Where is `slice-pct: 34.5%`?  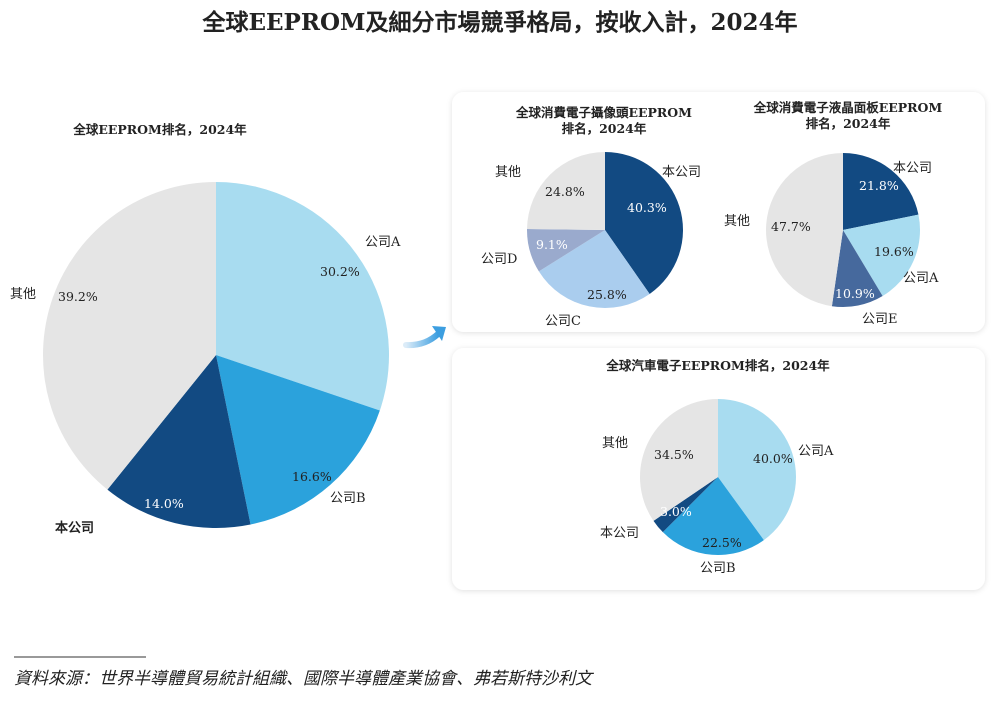
slice-pct: 34.5% is located at coordinates (674, 454).